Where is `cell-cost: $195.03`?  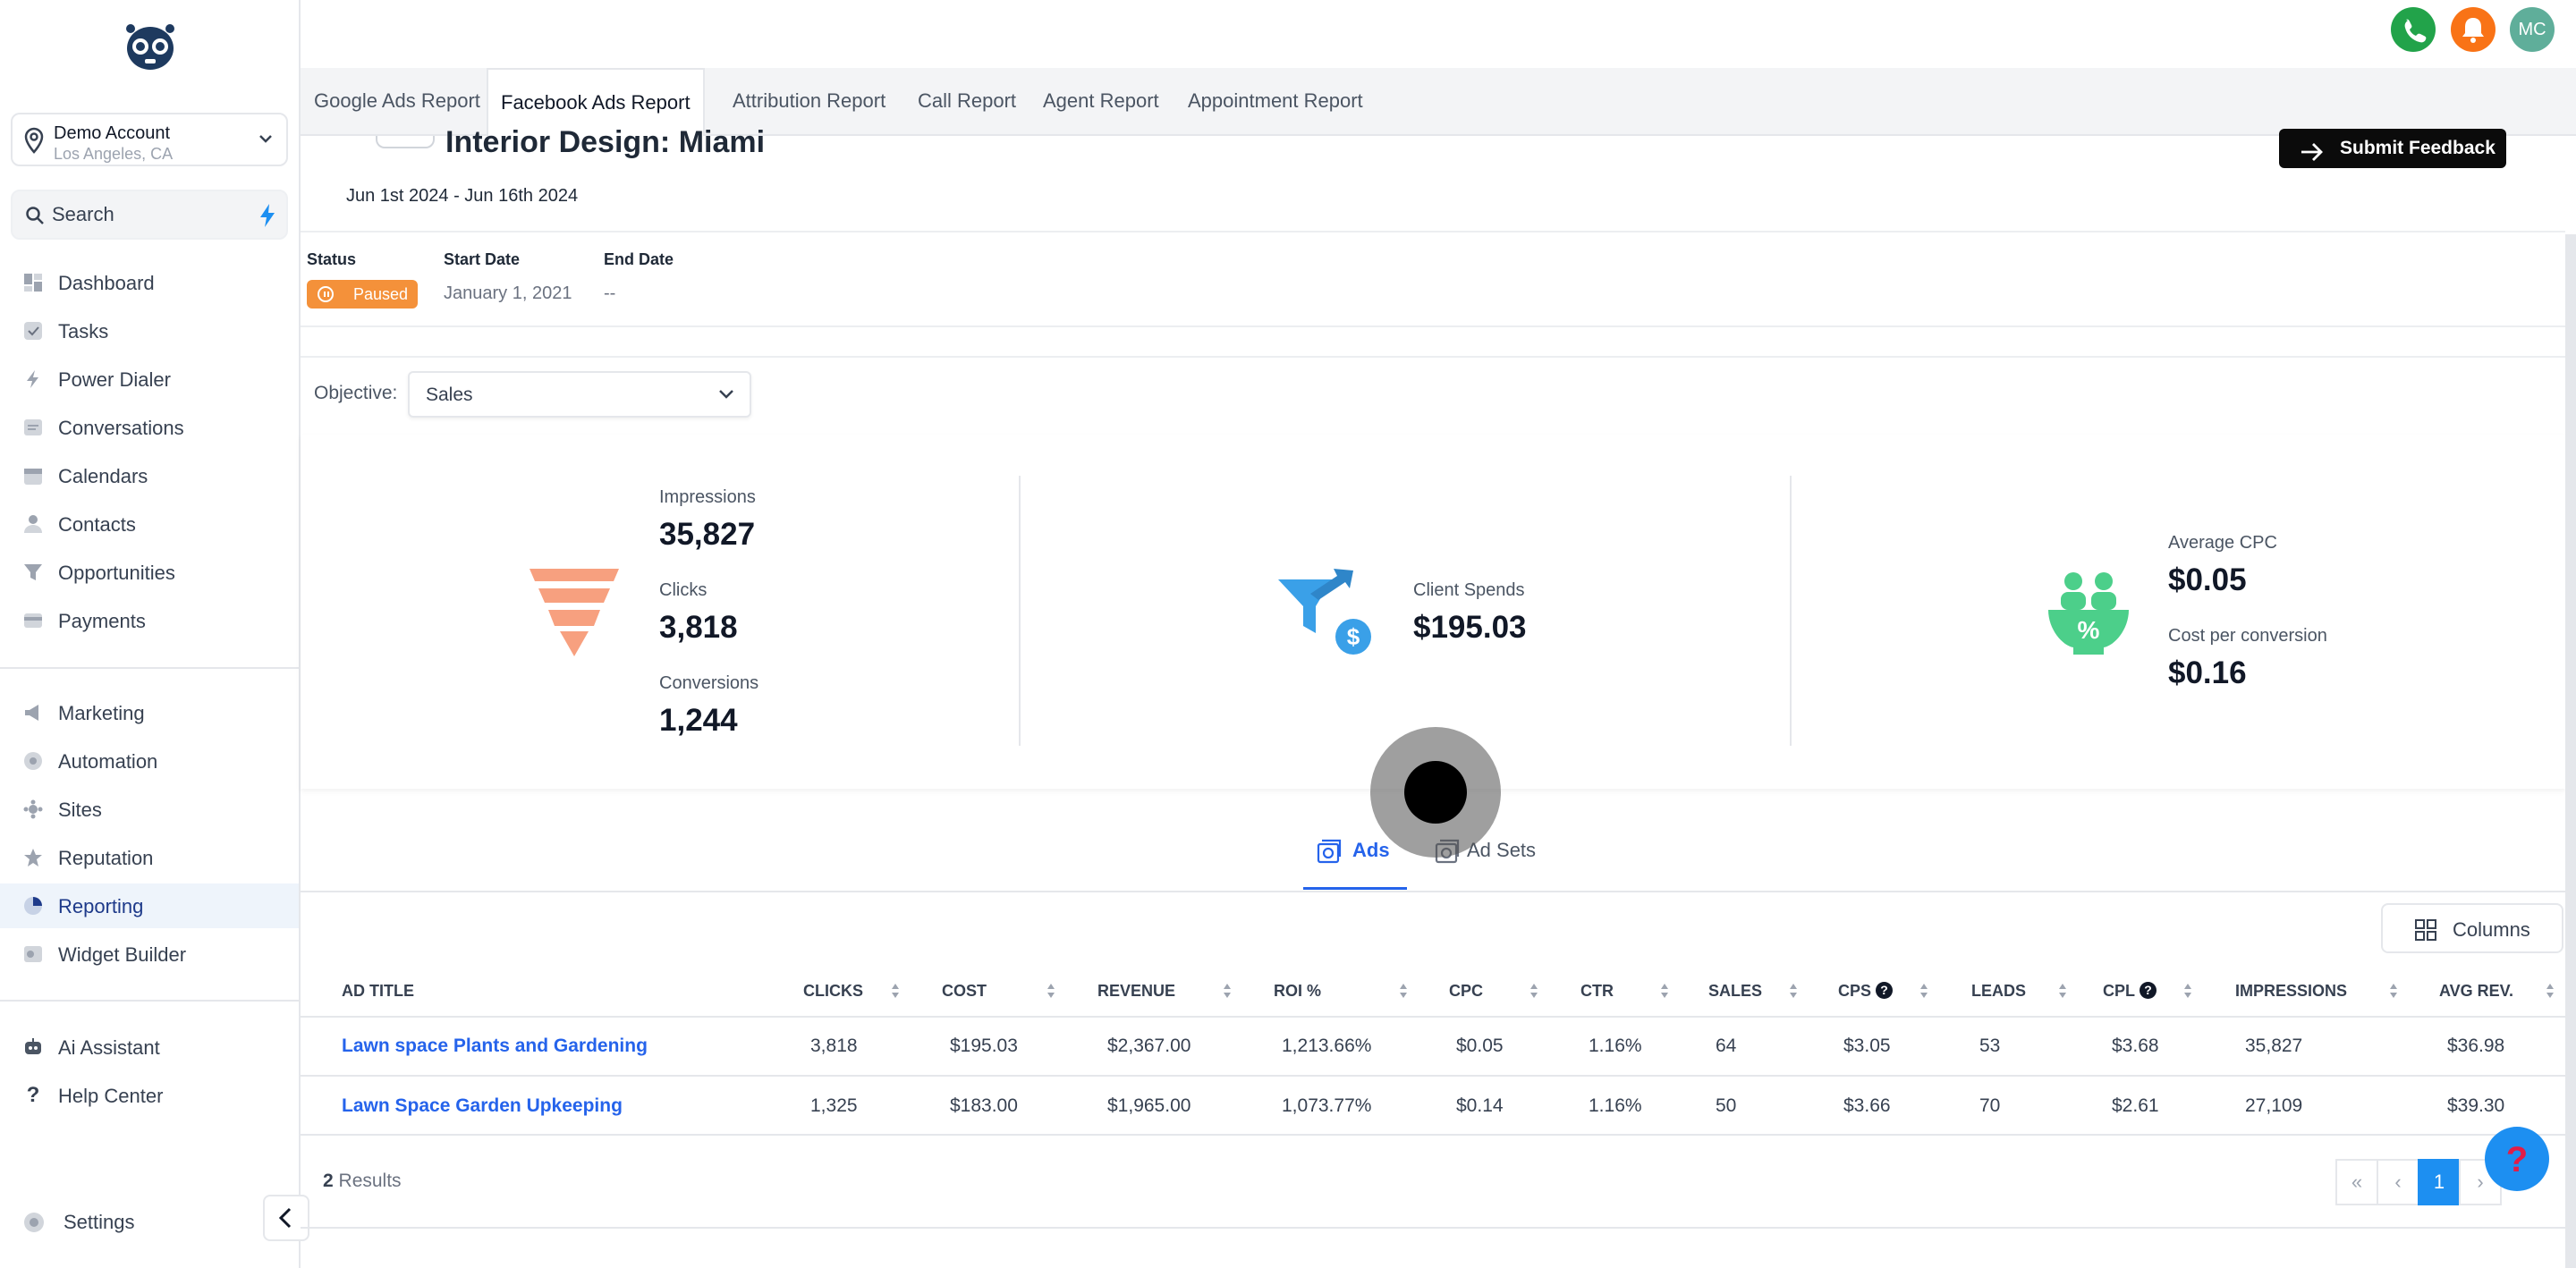
cell-cost: $195.03 is located at coordinates (984, 1046).